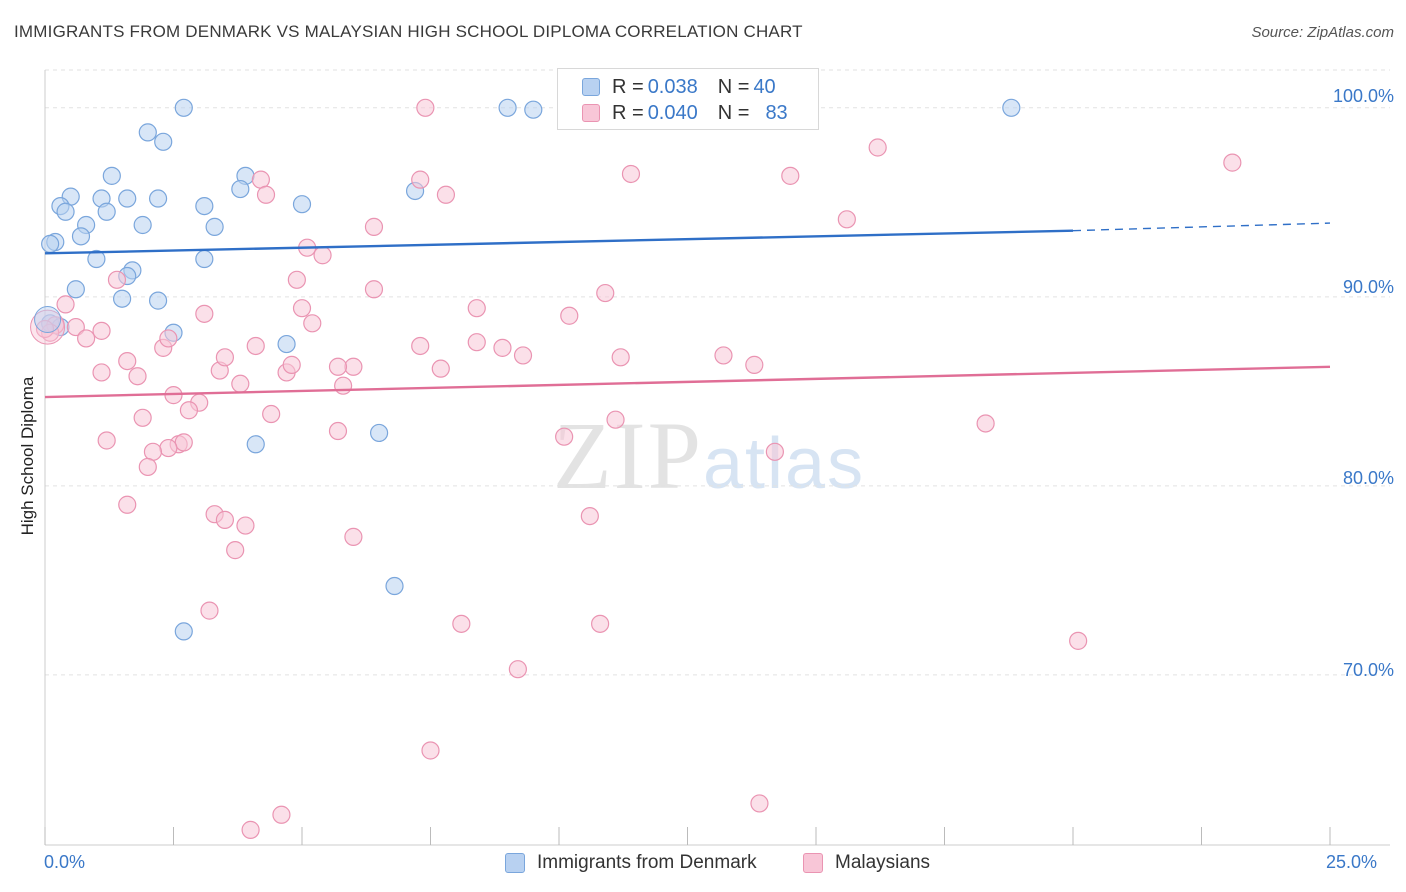 The width and height of the screenshot is (1406, 892). What do you see at coordinates (687, 382) in the screenshot?
I see `malaysians-trend-line` at bounding box center [687, 382].